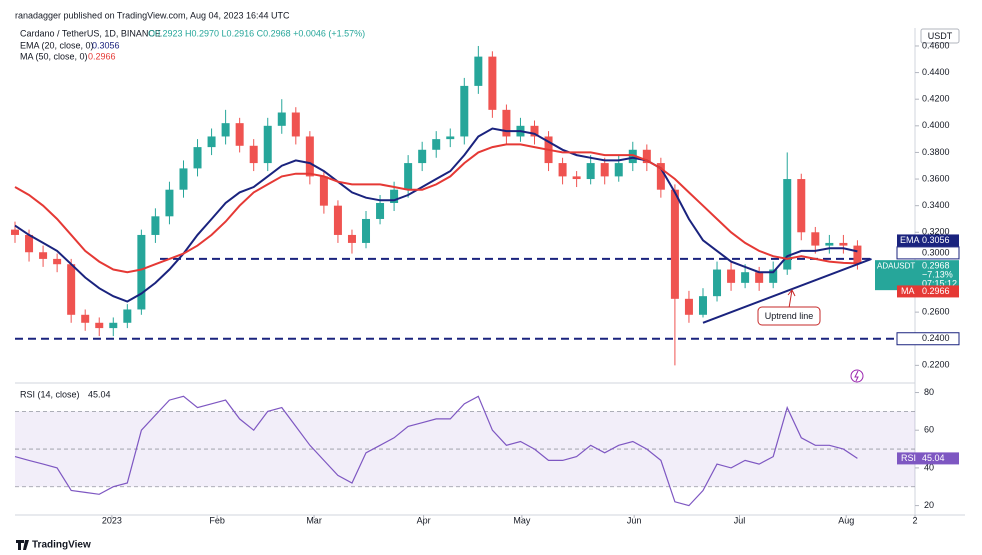 This screenshot has height=555, width=982. Describe the element at coordinates (936, 291) in the screenshot. I see `ma-last-value: 0.2966` at that location.